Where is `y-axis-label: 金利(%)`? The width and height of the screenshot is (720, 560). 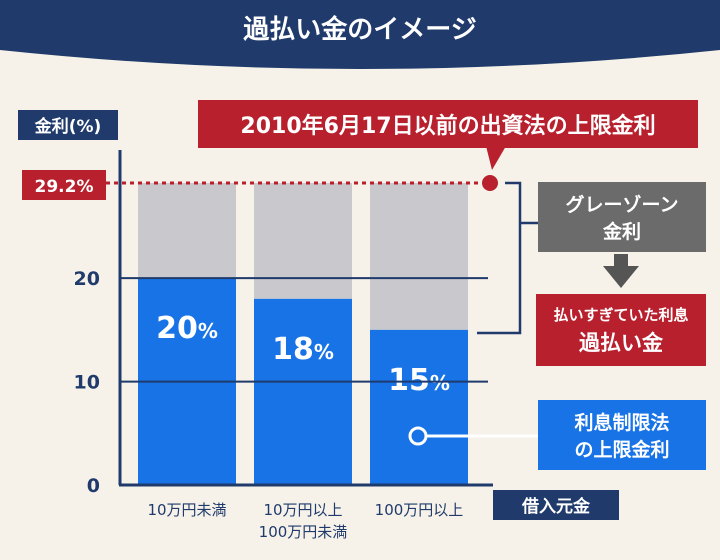 y-axis-label: 金利(%) is located at coordinates (68, 126).